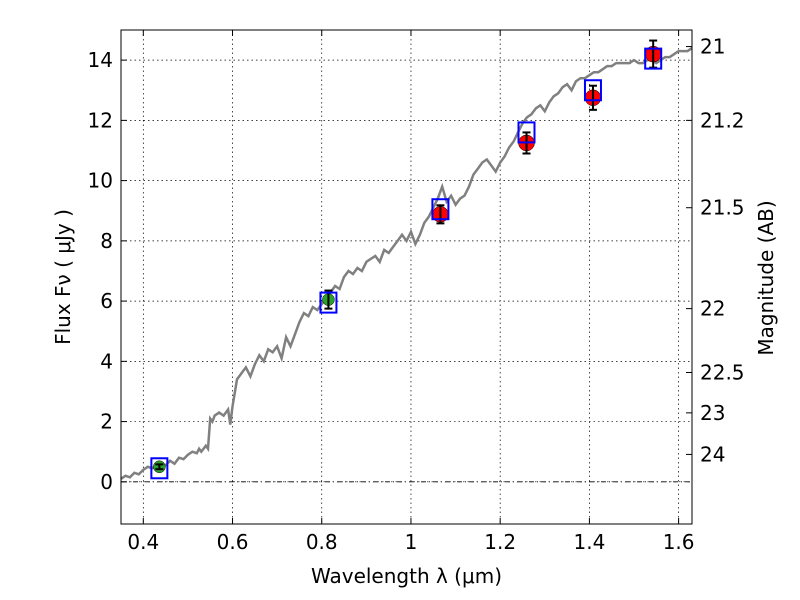 The height and width of the screenshot is (600, 800). Describe the element at coordinates (100, 120) in the screenshot. I see `y-tick-label: 12` at that location.